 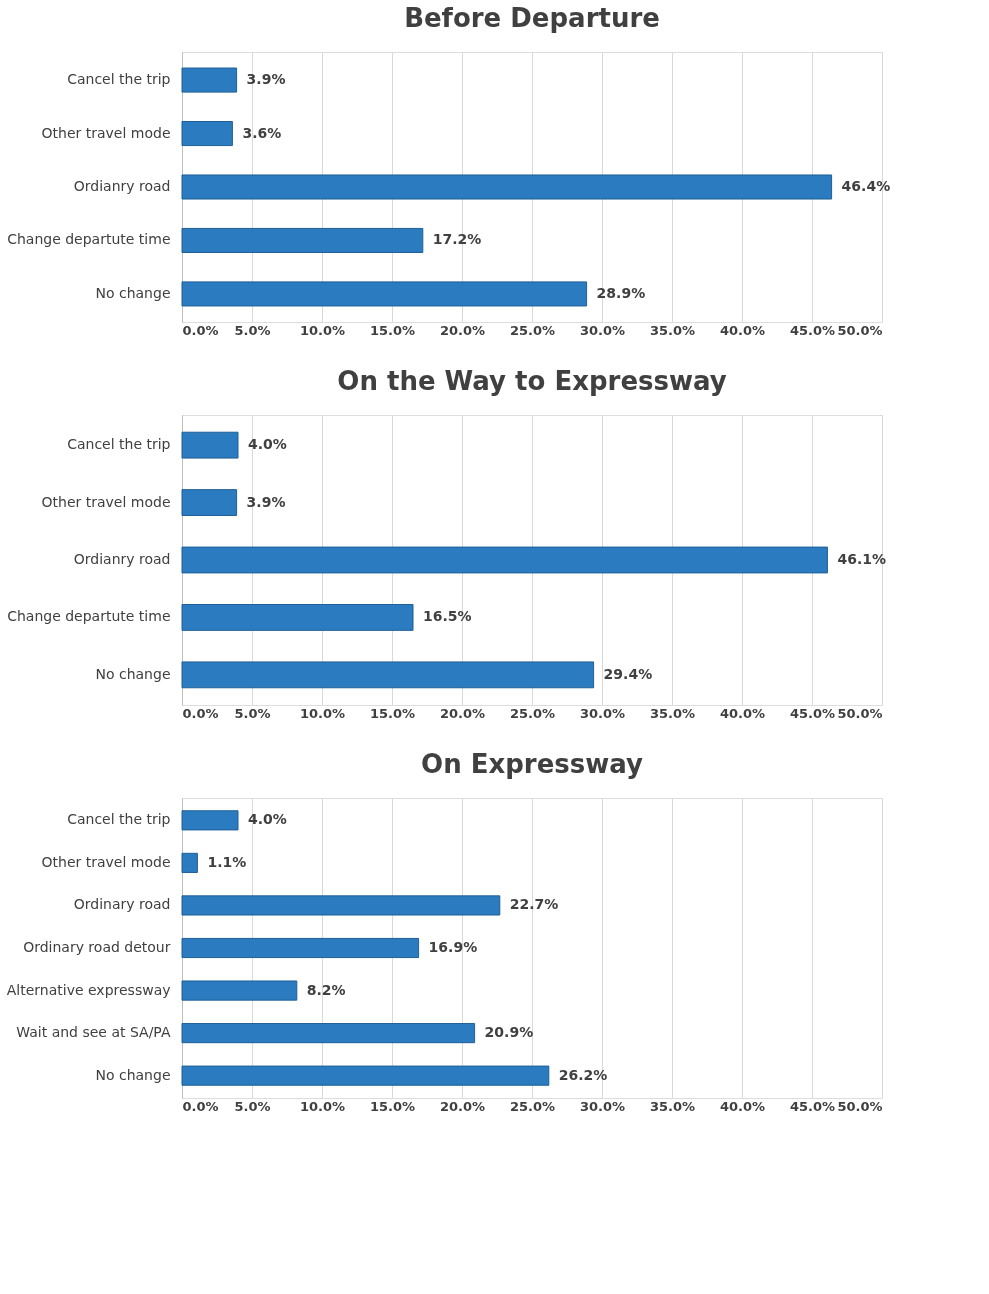 I want to click on data-label: 20.9%, so click(x=509, y=1032).